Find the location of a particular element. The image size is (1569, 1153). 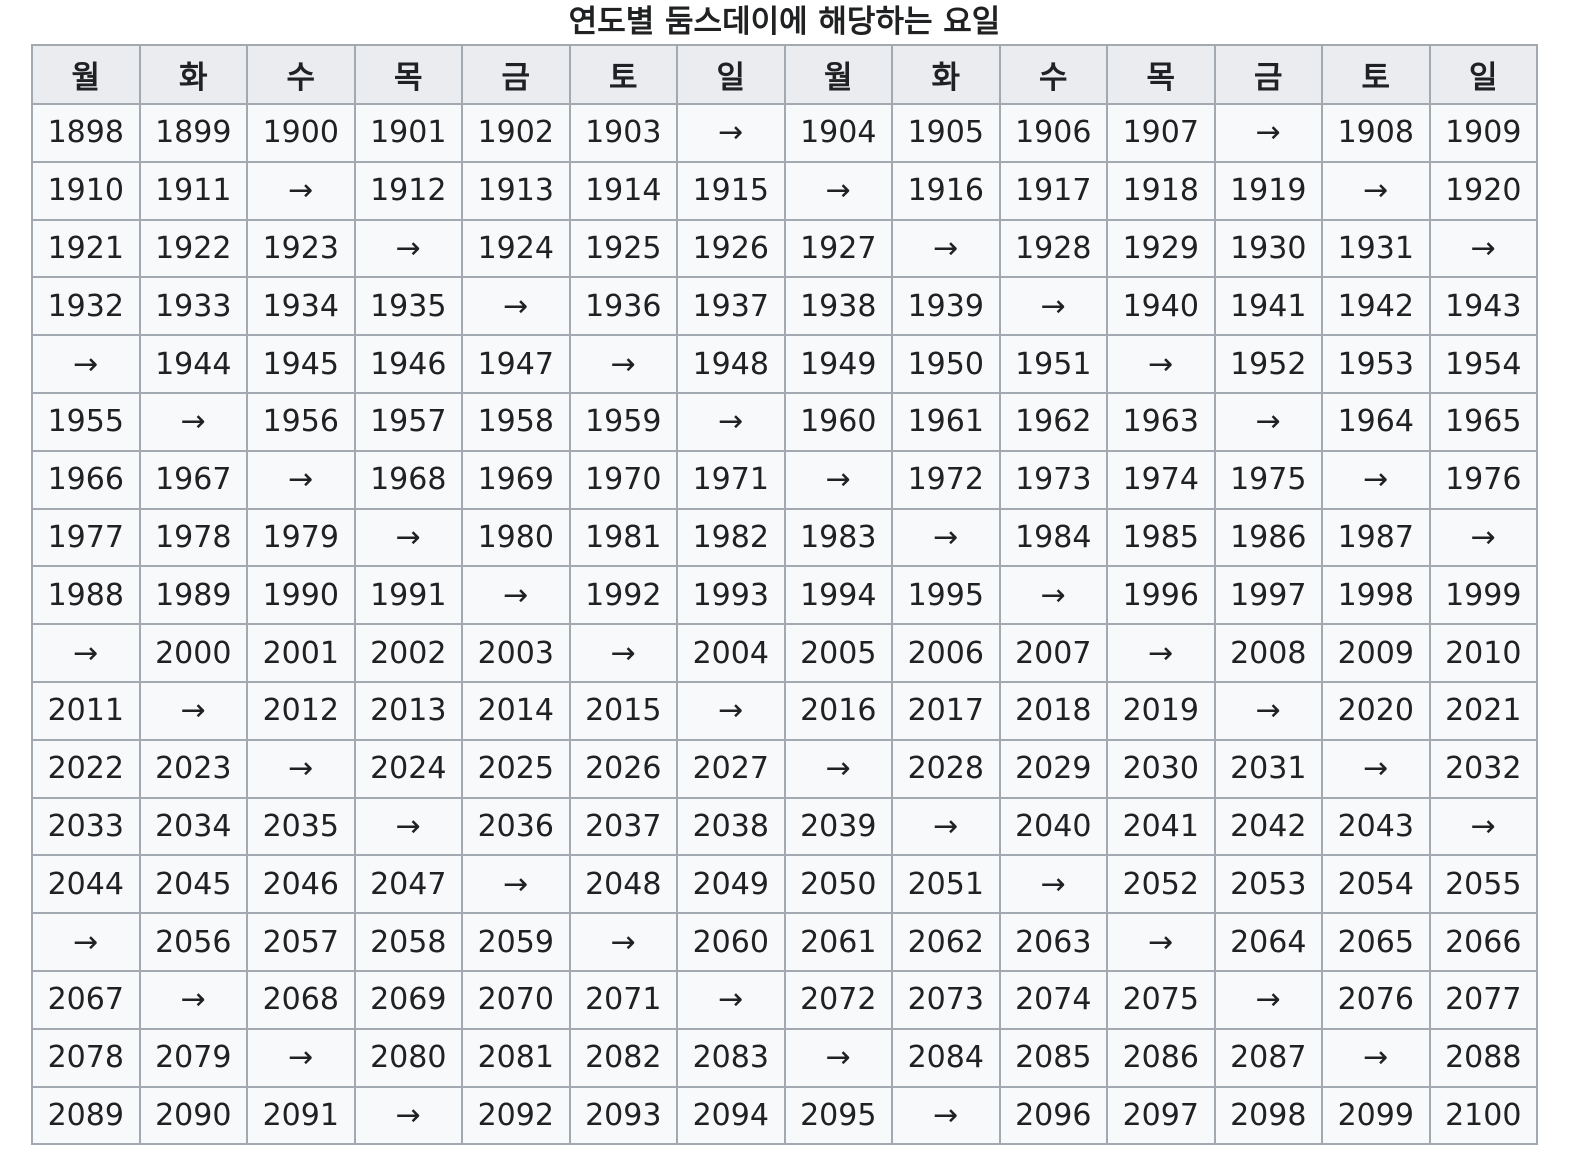

year-cell: 1999 is located at coordinates (1483, 595).